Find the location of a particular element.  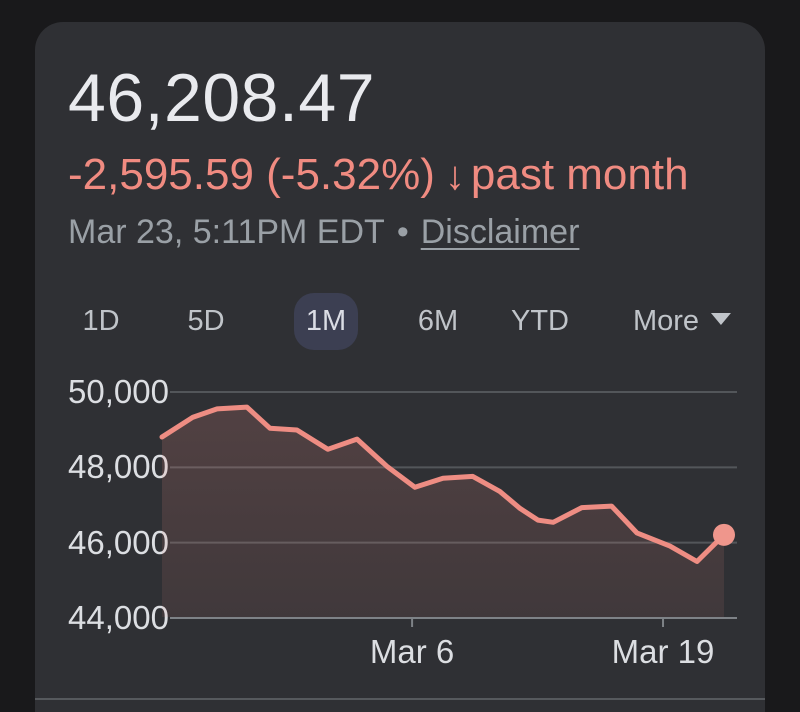

tab-1m: 1M is located at coordinates (326, 321).